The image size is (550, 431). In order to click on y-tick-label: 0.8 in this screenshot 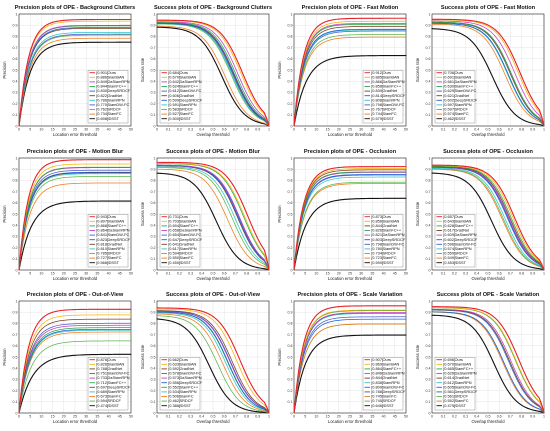, I will do `click(427, 37)`.